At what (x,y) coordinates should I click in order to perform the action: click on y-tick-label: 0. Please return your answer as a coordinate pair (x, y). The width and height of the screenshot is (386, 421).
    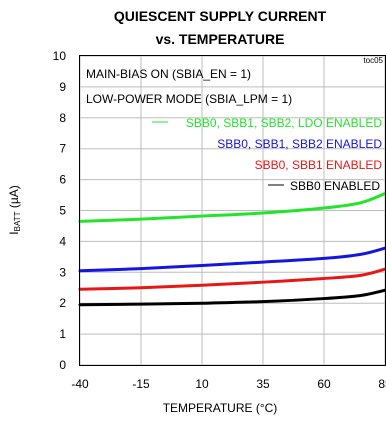
    Looking at the image, I should click on (62, 365).